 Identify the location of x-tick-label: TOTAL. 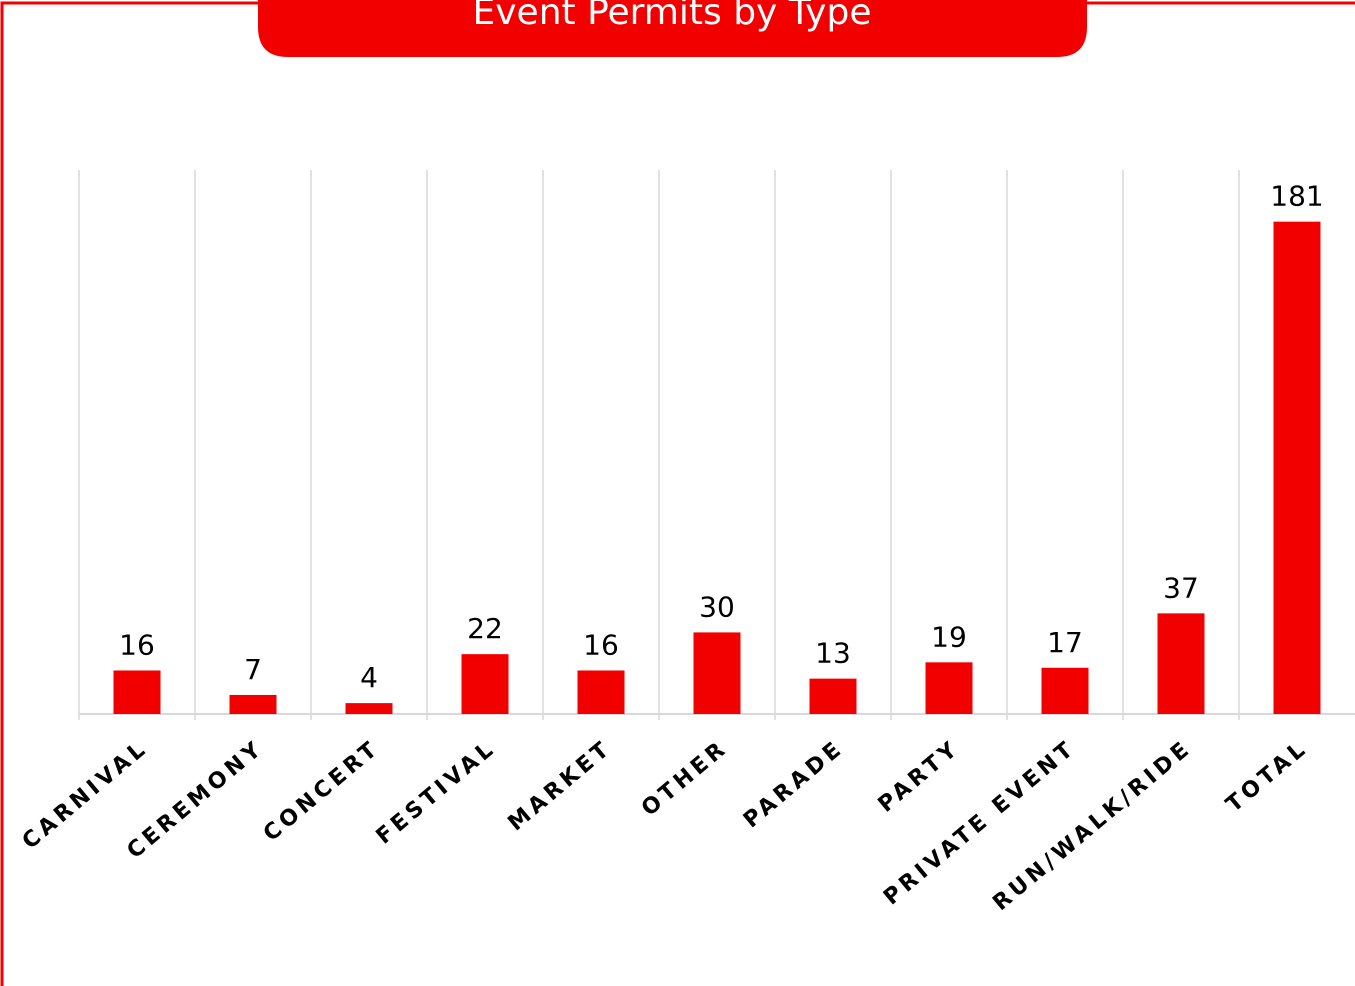
(1267, 776).